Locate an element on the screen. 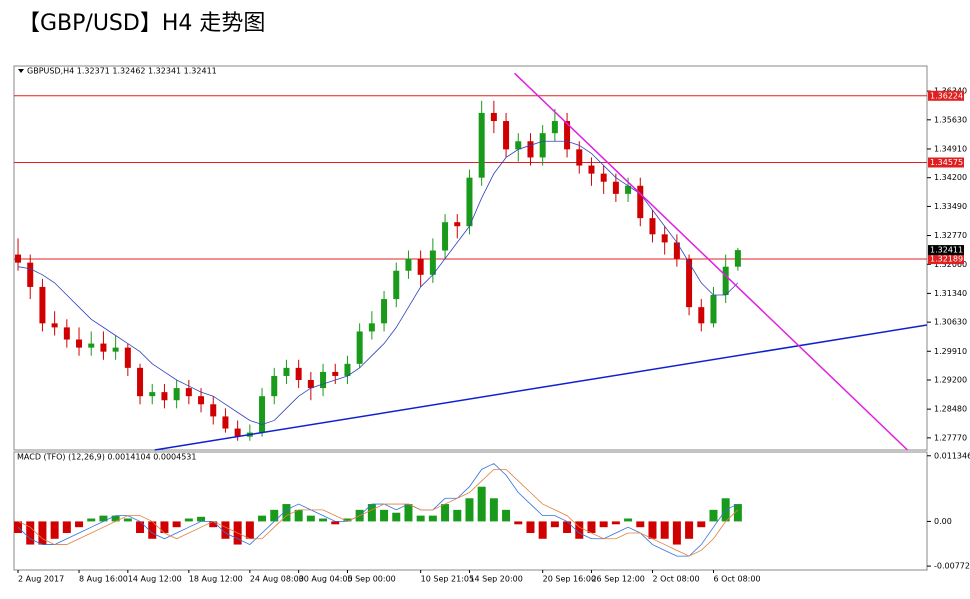  y-tick-label: 1.28480 is located at coordinates (950, 409).